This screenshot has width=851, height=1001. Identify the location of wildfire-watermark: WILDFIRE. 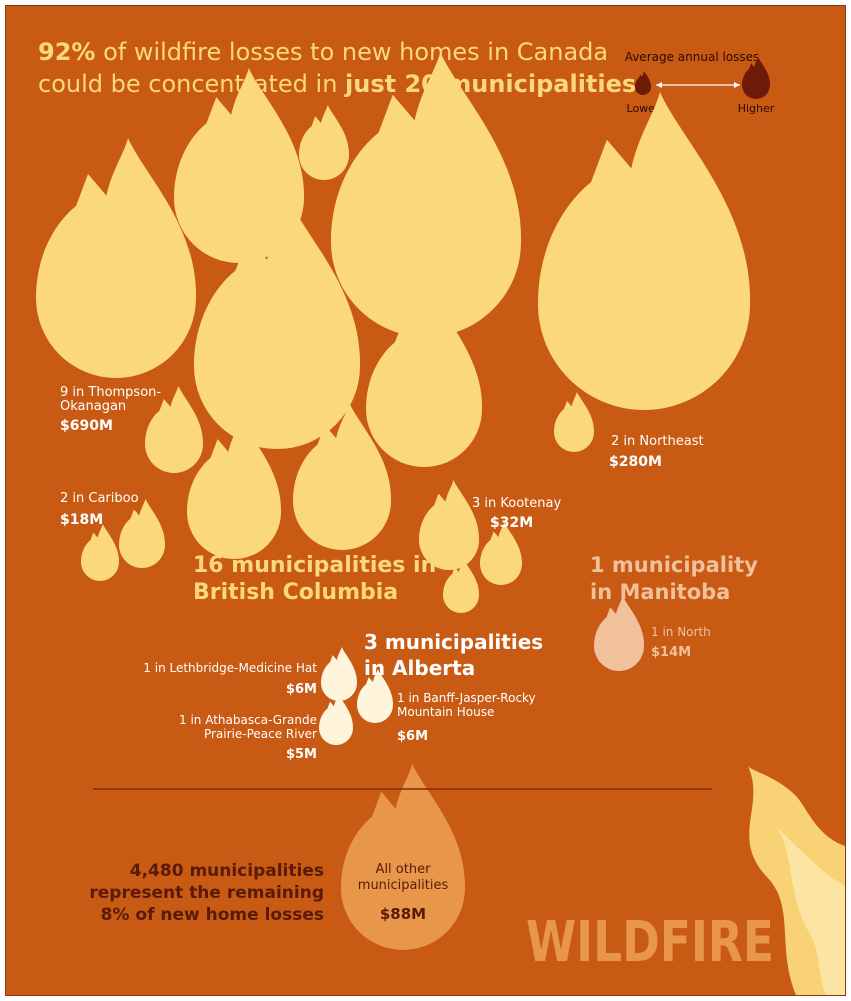
(650, 942).